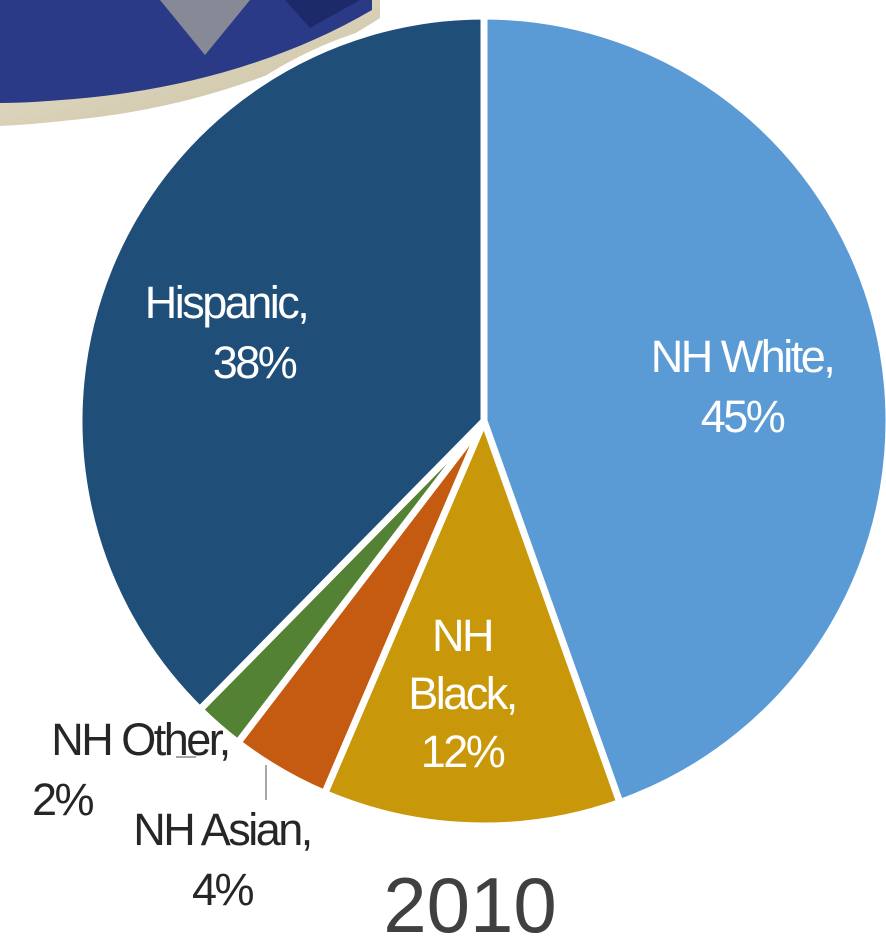  What do you see at coordinates (222, 859) in the screenshot?
I see `data-label-nh-asian: NH Asian, 4%` at bounding box center [222, 859].